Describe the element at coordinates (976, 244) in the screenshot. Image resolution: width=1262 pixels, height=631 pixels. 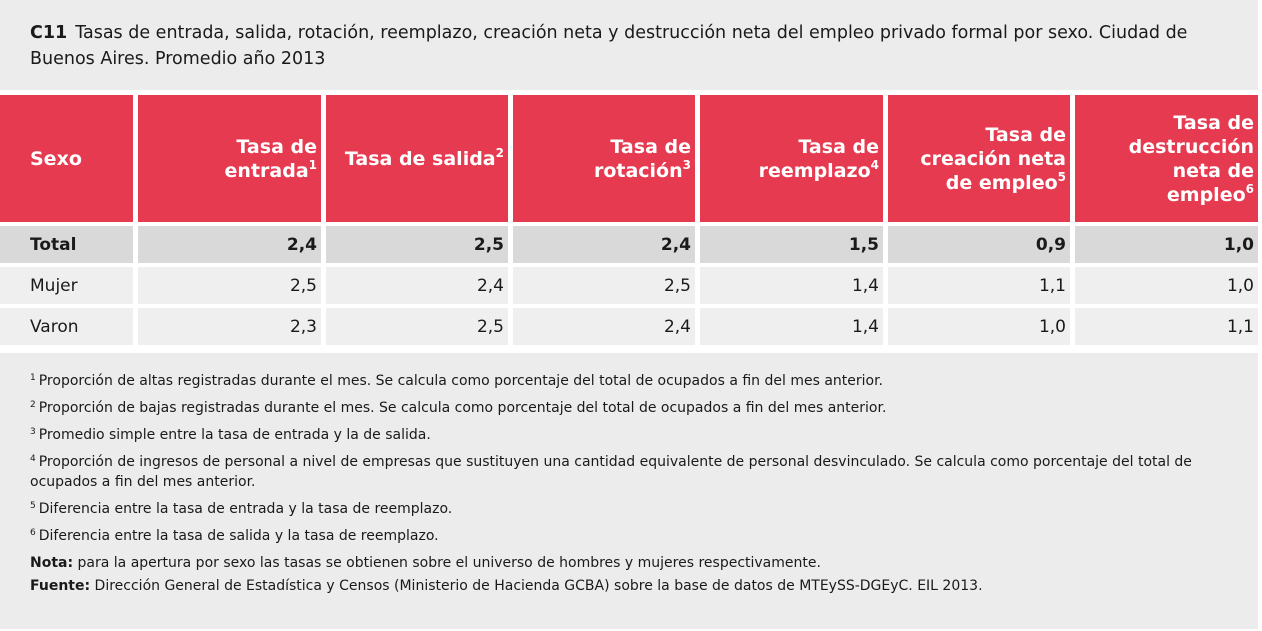
I see `cell: 0,9` at that location.